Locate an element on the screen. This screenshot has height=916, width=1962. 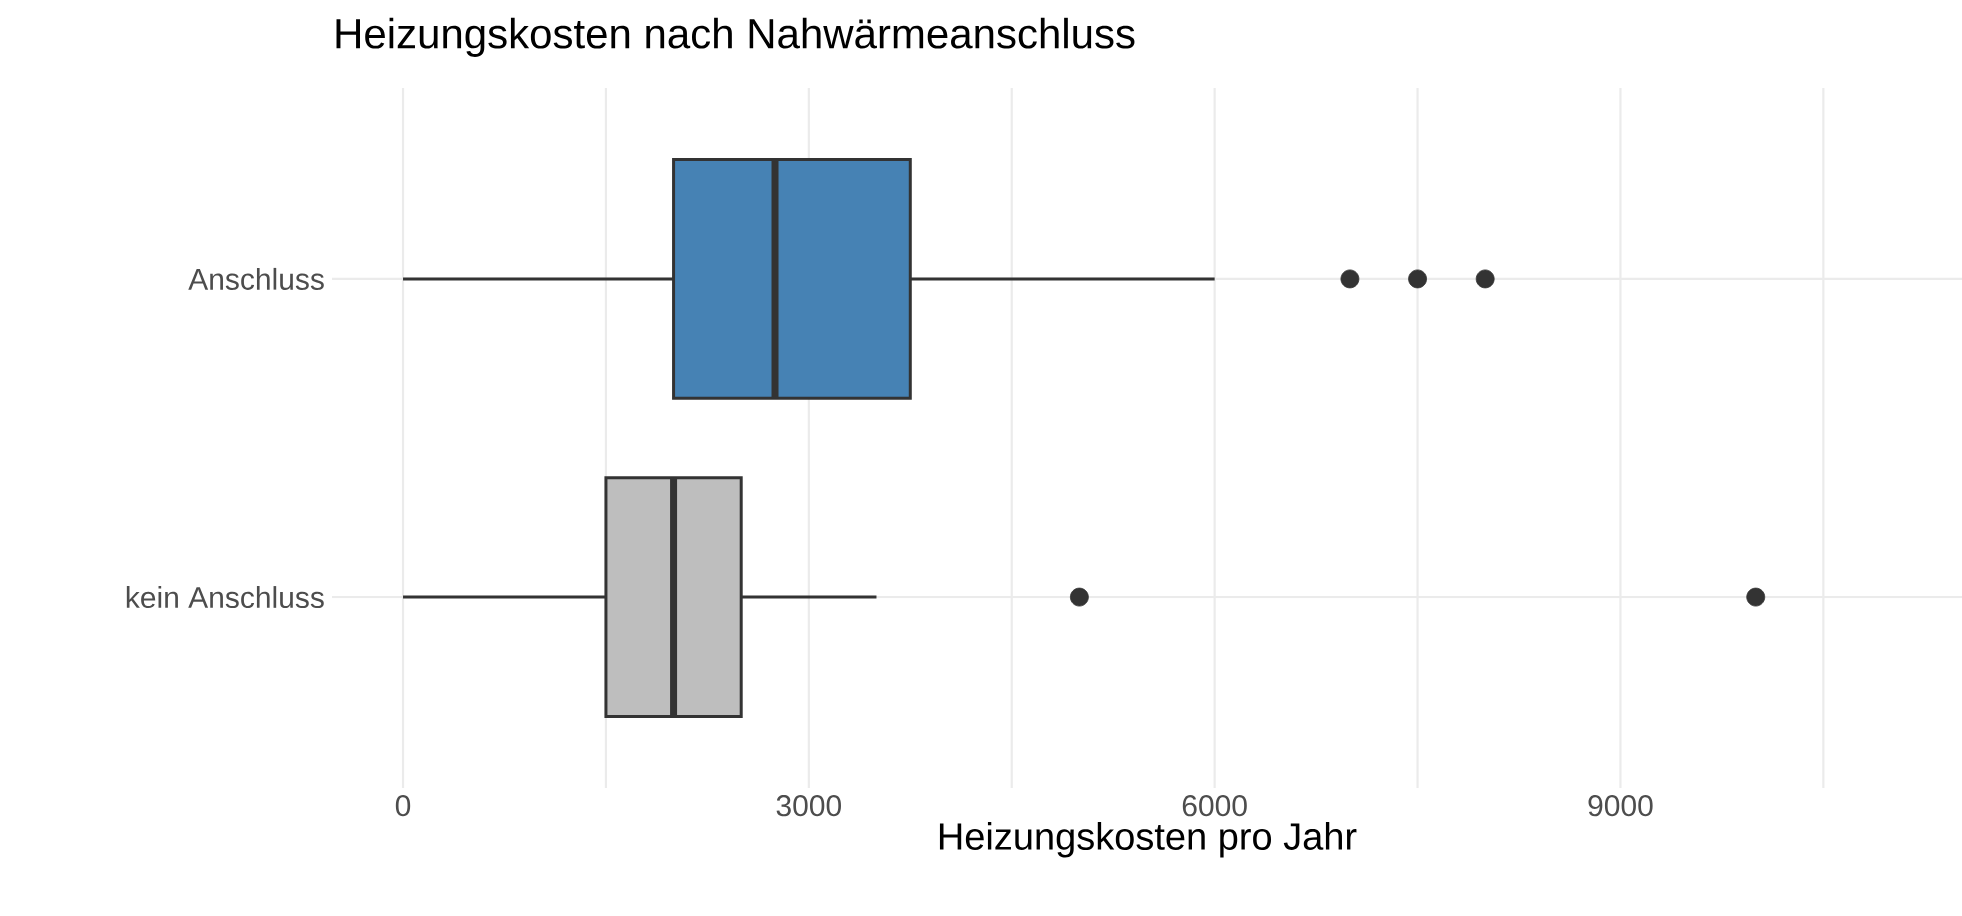
x-tick-label: 6000 is located at coordinates (1214, 806).